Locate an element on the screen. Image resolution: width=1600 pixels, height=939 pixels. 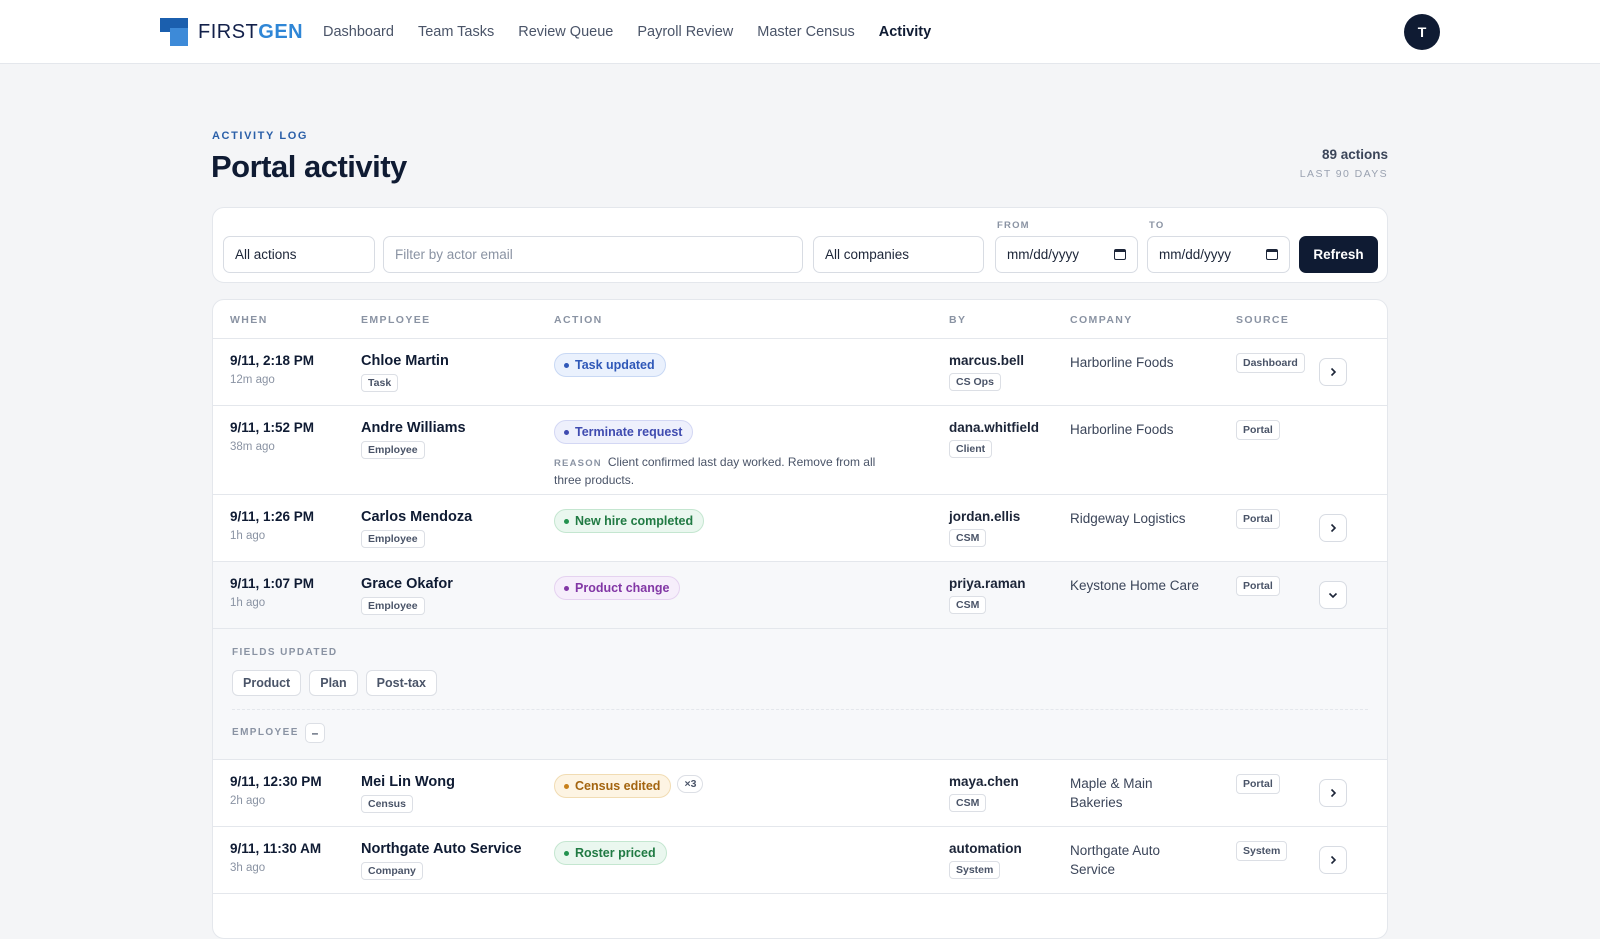
row-employee: Grace Okafor is located at coordinates (407, 584).